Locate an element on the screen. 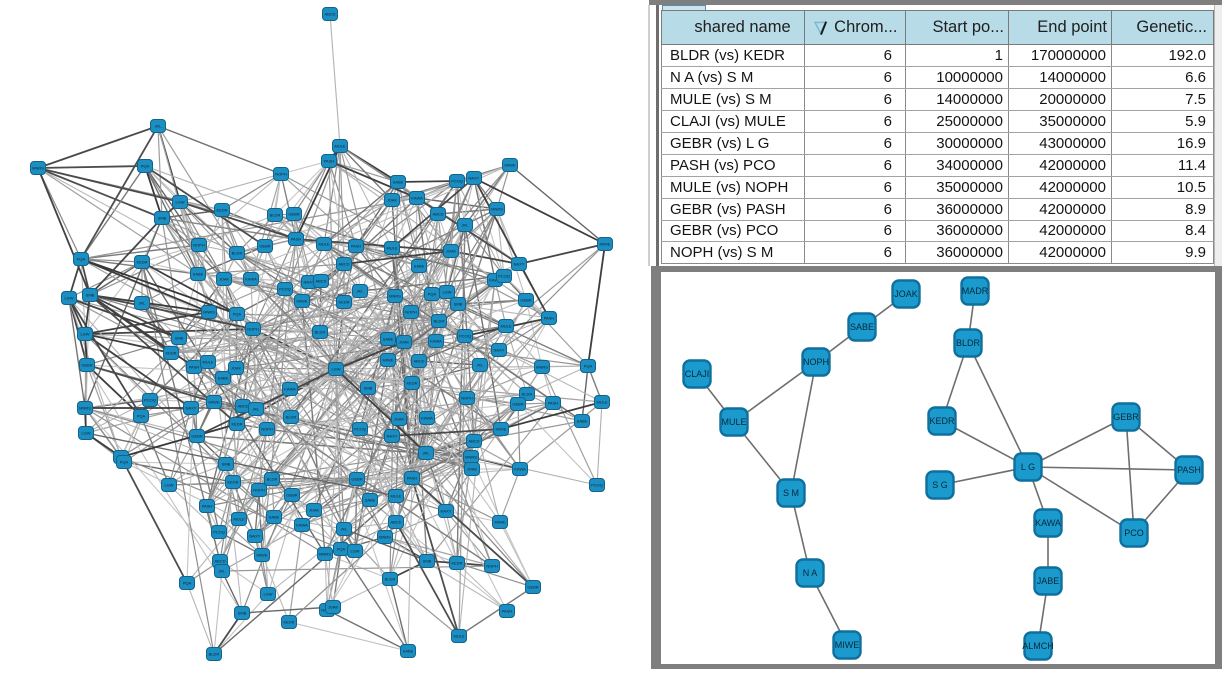  svg-text: PCO is located at coordinates (1134, 533).